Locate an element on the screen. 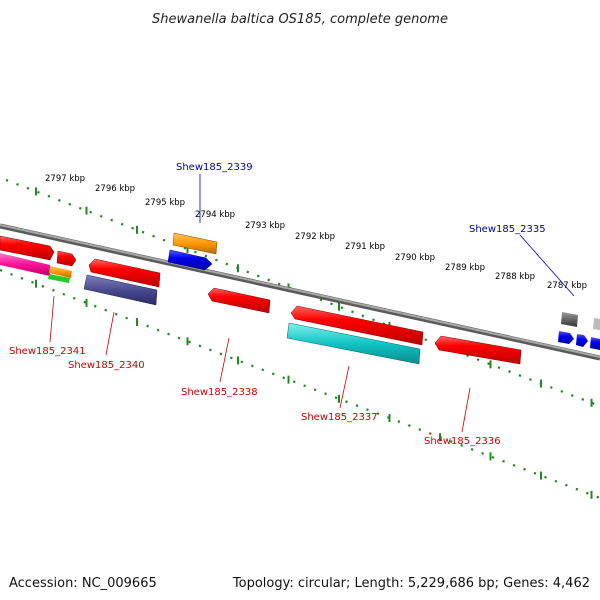 Image resolution: width=600 pixels, height=600 pixels. gene-block-orange-small is located at coordinates (60, 272).